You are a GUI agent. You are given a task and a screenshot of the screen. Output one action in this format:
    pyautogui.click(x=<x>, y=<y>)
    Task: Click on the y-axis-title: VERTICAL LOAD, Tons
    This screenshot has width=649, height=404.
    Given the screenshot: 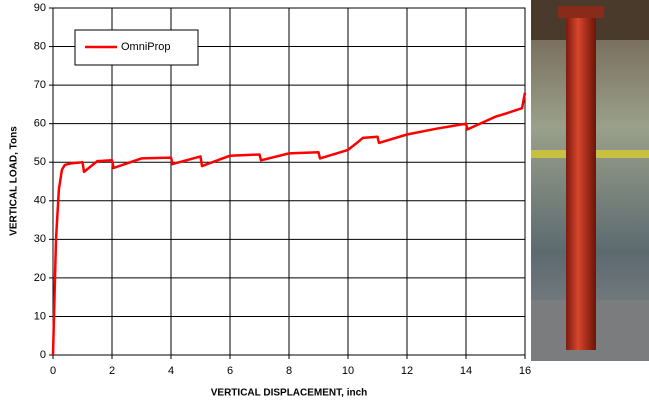 What is the action you would take?
    pyautogui.click(x=14, y=181)
    